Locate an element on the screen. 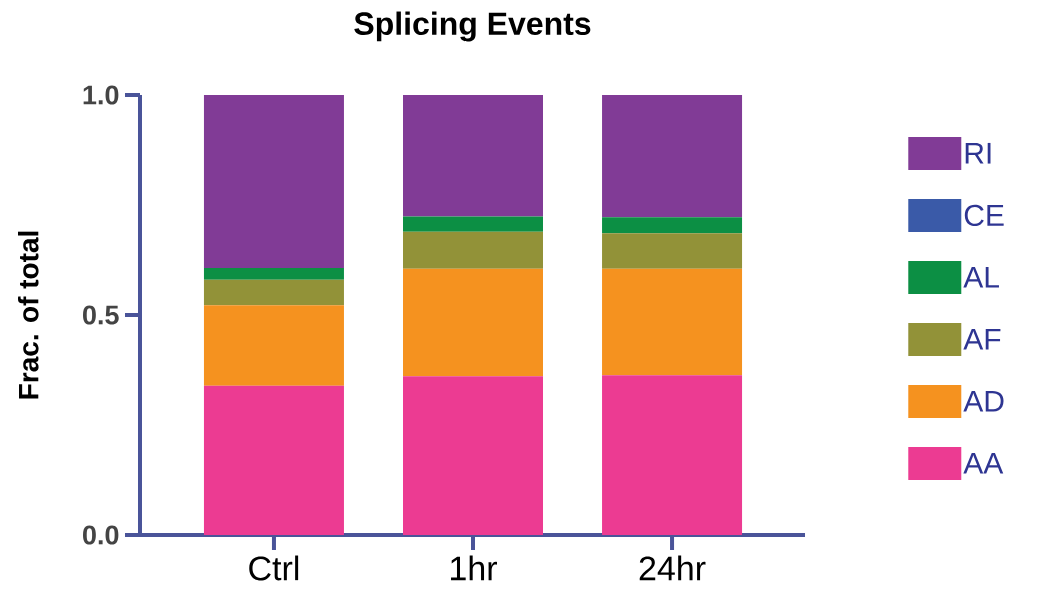 The height and width of the screenshot is (603, 1042). x-tick-label: 1hr is located at coordinates (474, 568).